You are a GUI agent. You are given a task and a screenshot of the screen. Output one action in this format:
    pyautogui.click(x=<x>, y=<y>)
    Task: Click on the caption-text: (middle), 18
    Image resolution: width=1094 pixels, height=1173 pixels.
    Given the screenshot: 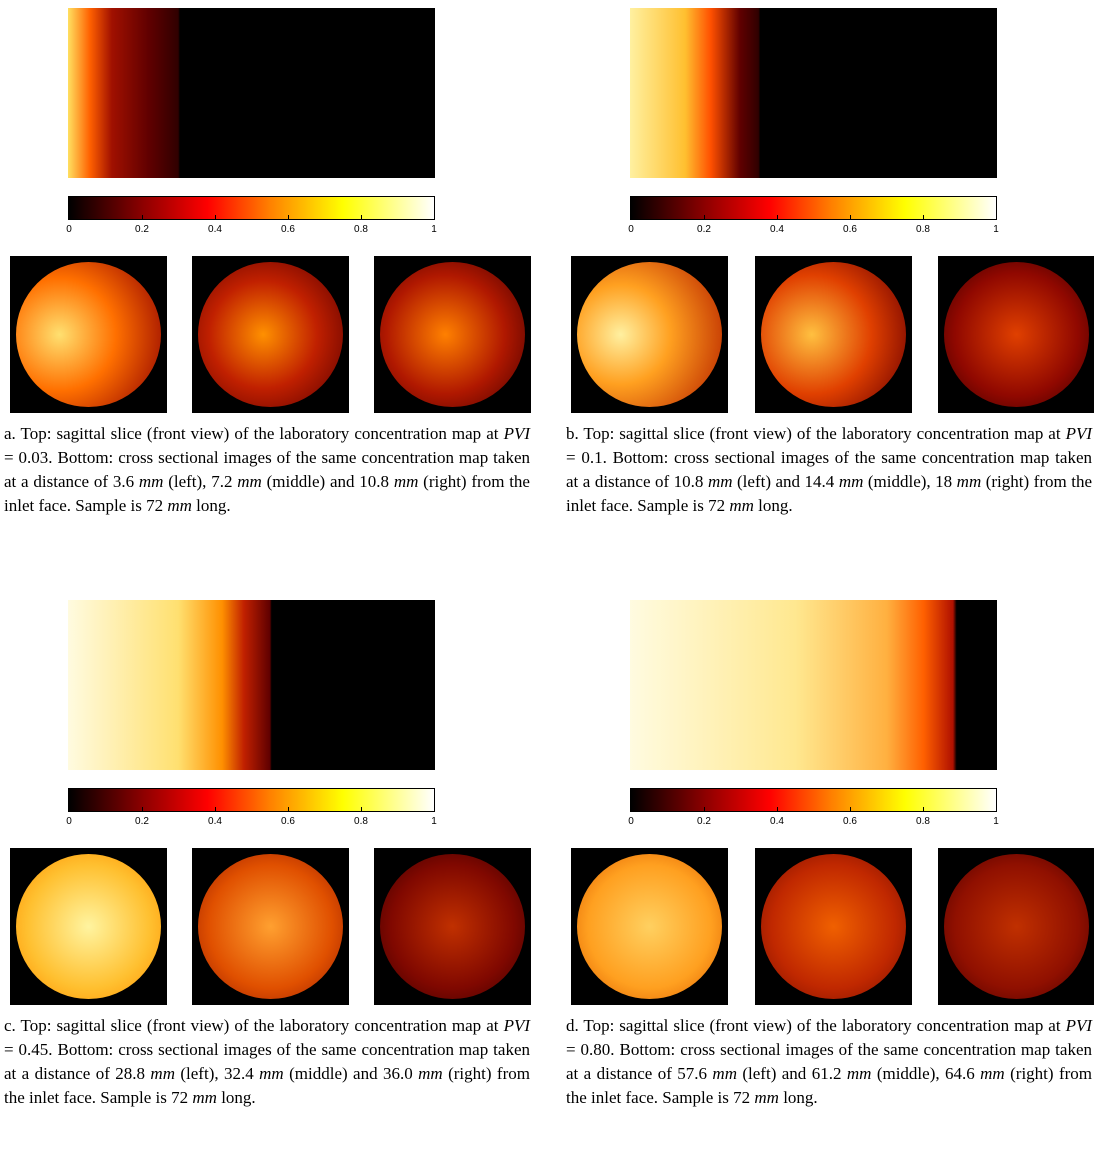 What is the action you would take?
    pyautogui.click(x=910, y=481)
    